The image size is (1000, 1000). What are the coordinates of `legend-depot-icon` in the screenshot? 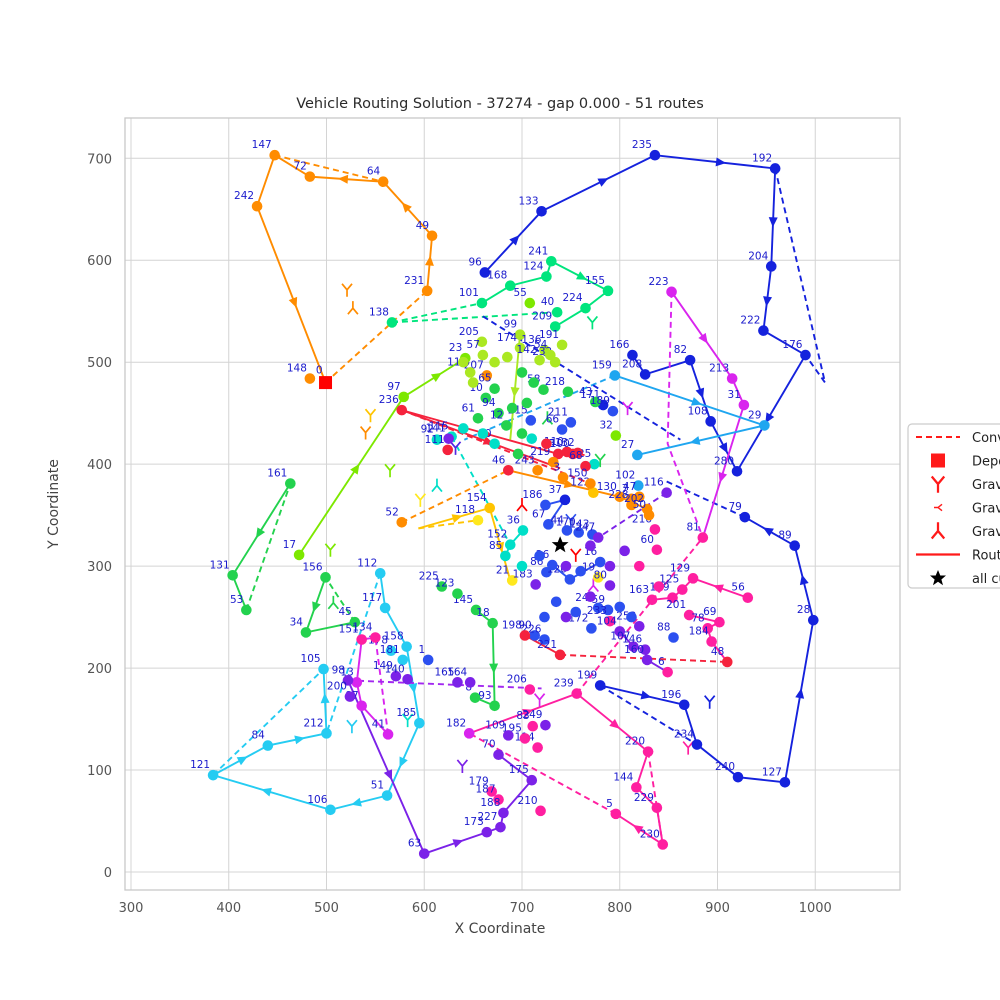 It's located at (938, 460).